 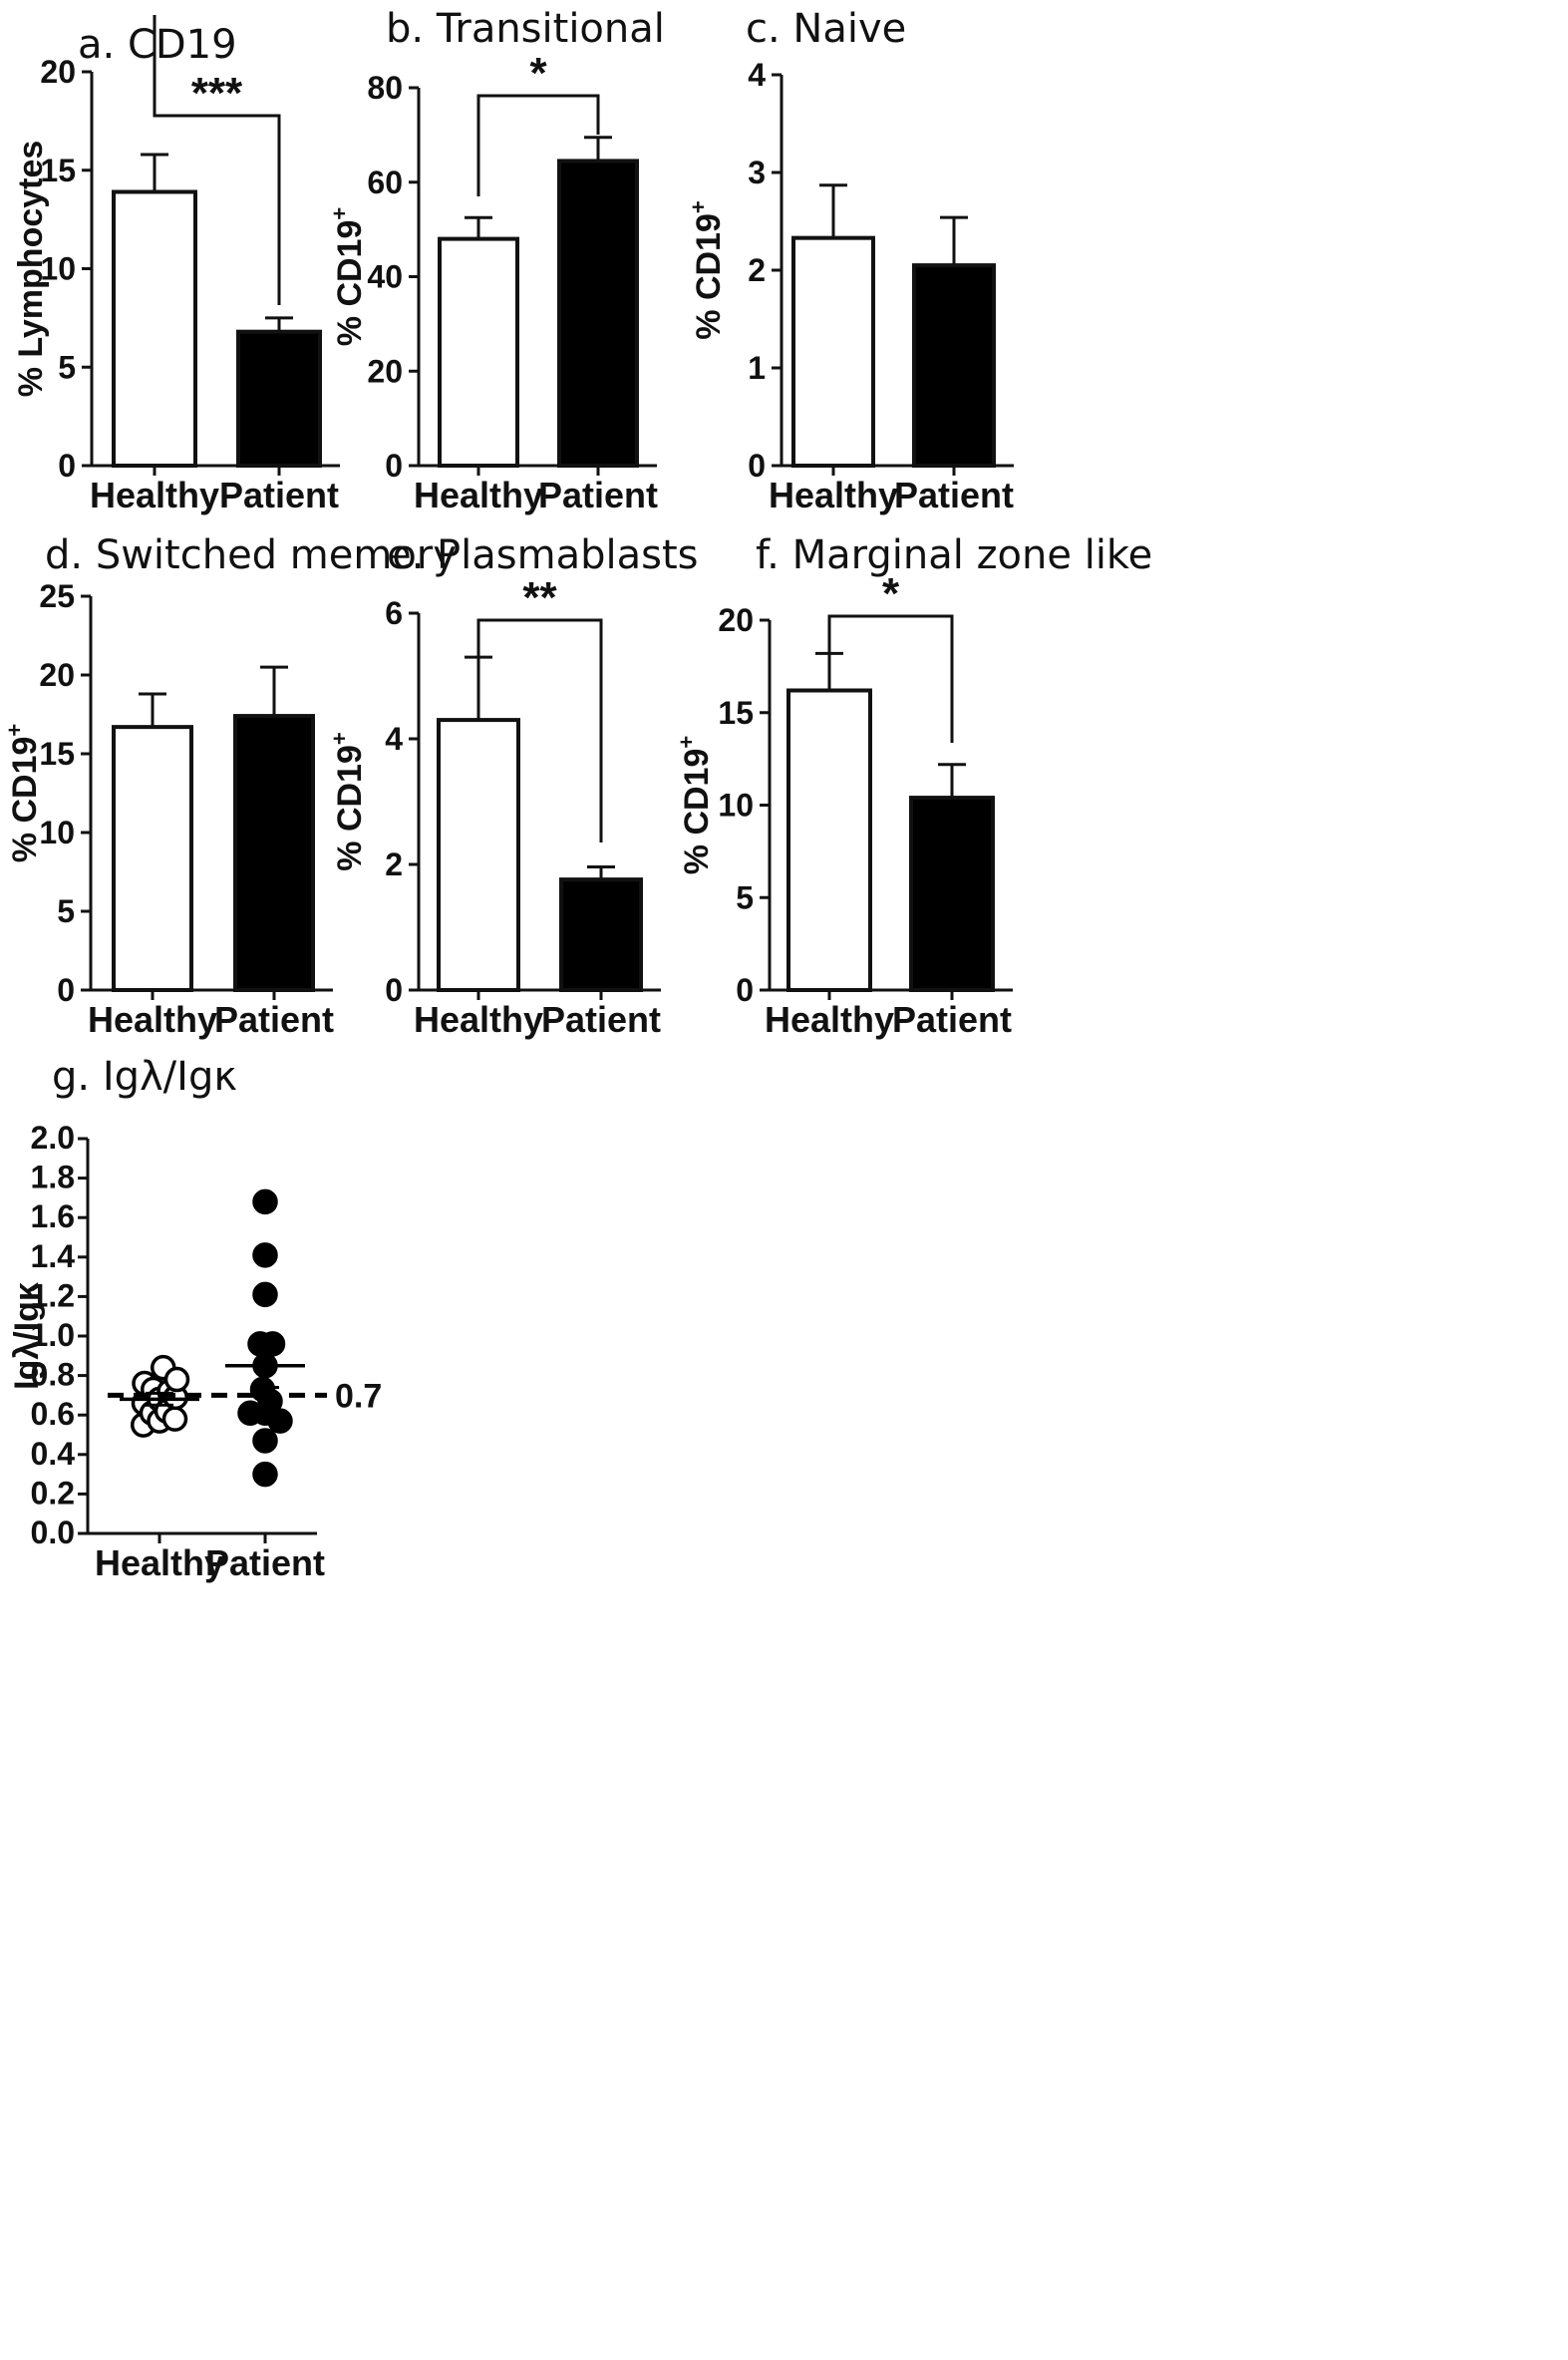 I want to click on y-tick-label: 2.0, so click(x=53, y=1138).